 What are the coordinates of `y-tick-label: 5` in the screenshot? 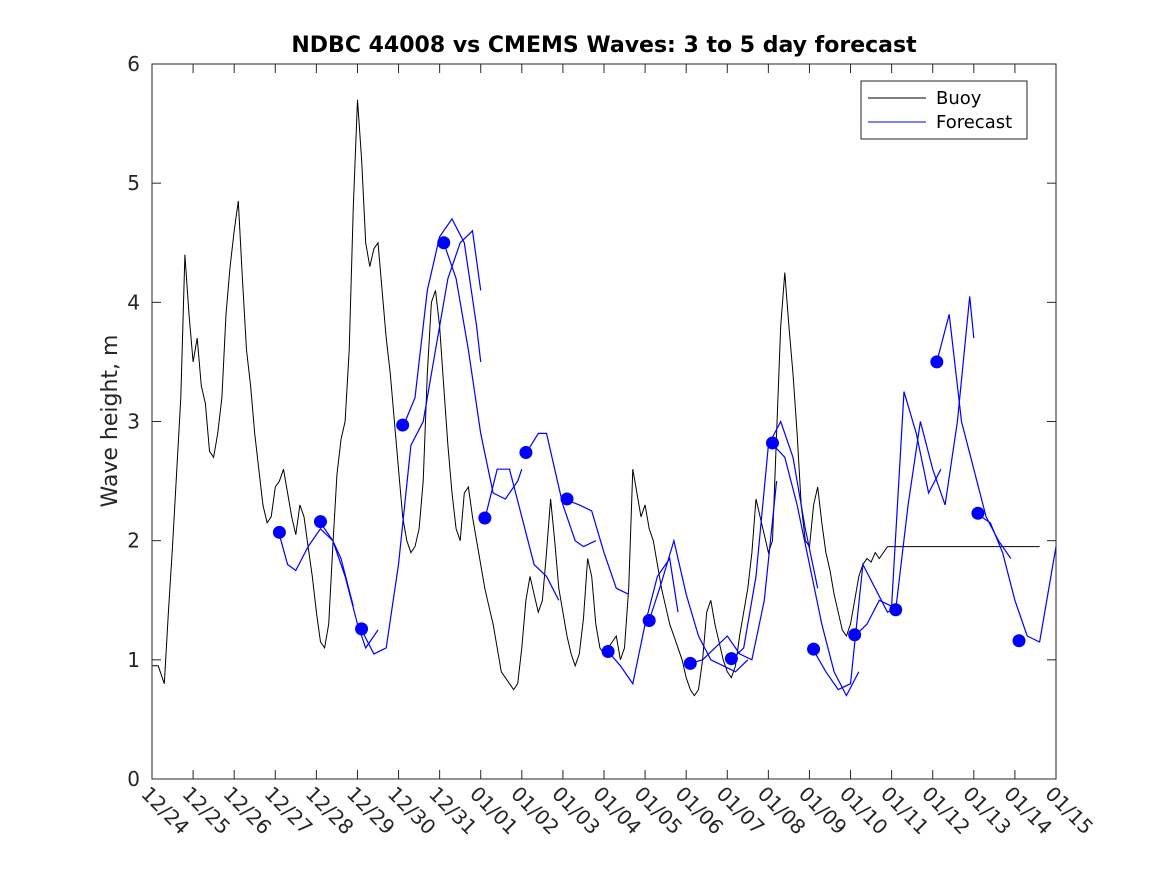 It's located at (133, 183).